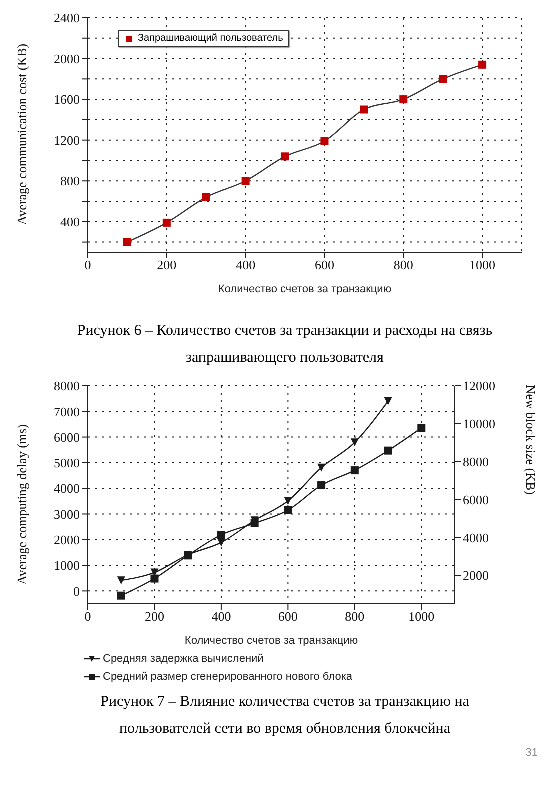 The height and width of the screenshot is (806, 550). Describe the element at coordinates (22, 135) in the screenshot. I see `y-axis-title: Average communication cost (KB)` at that location.